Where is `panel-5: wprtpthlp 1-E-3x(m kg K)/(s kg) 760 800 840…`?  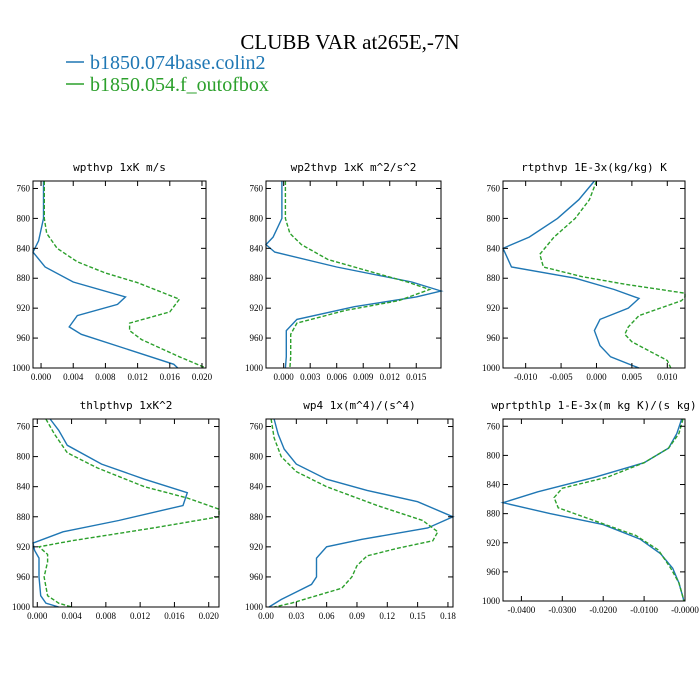
panel-5: wprtpthlp 1-E-3x(m kg K)/(s kg) 760 800 840… is located at coordinates (590, 507).